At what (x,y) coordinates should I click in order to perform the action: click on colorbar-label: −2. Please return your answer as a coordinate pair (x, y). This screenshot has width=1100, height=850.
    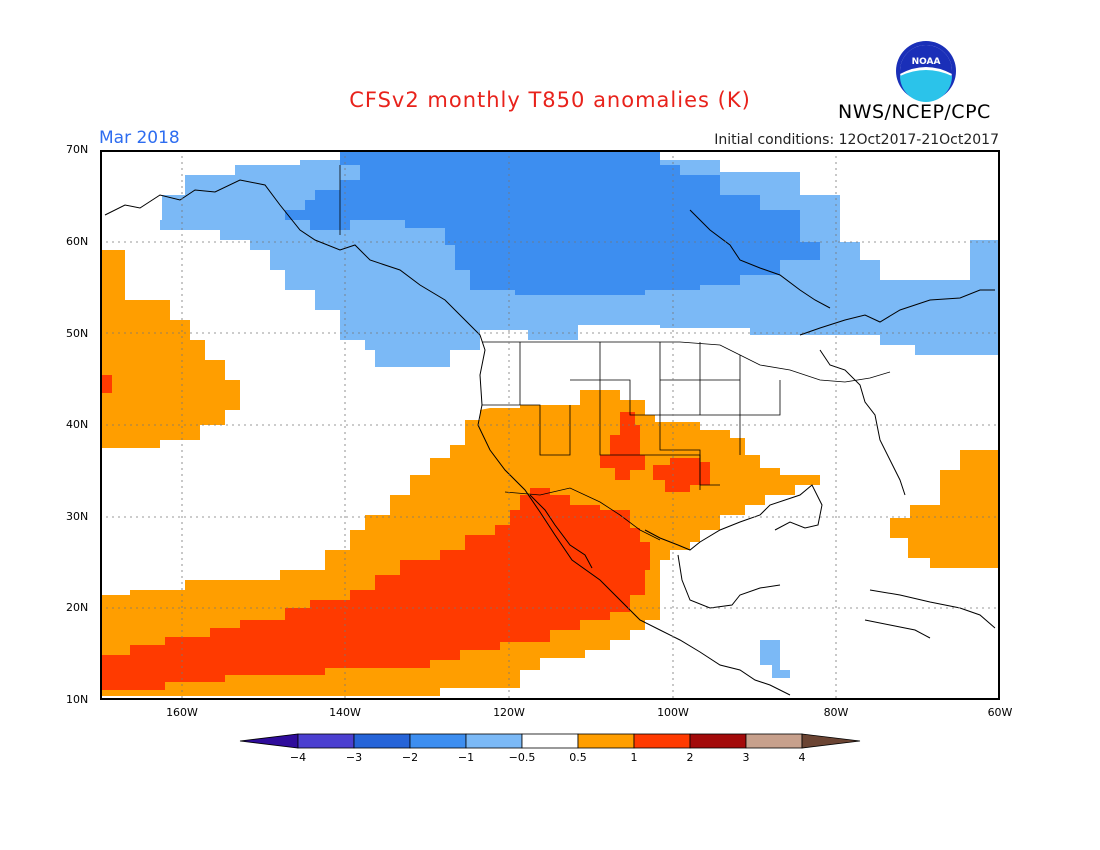
    Looking at the image, I should click on (410, 757).